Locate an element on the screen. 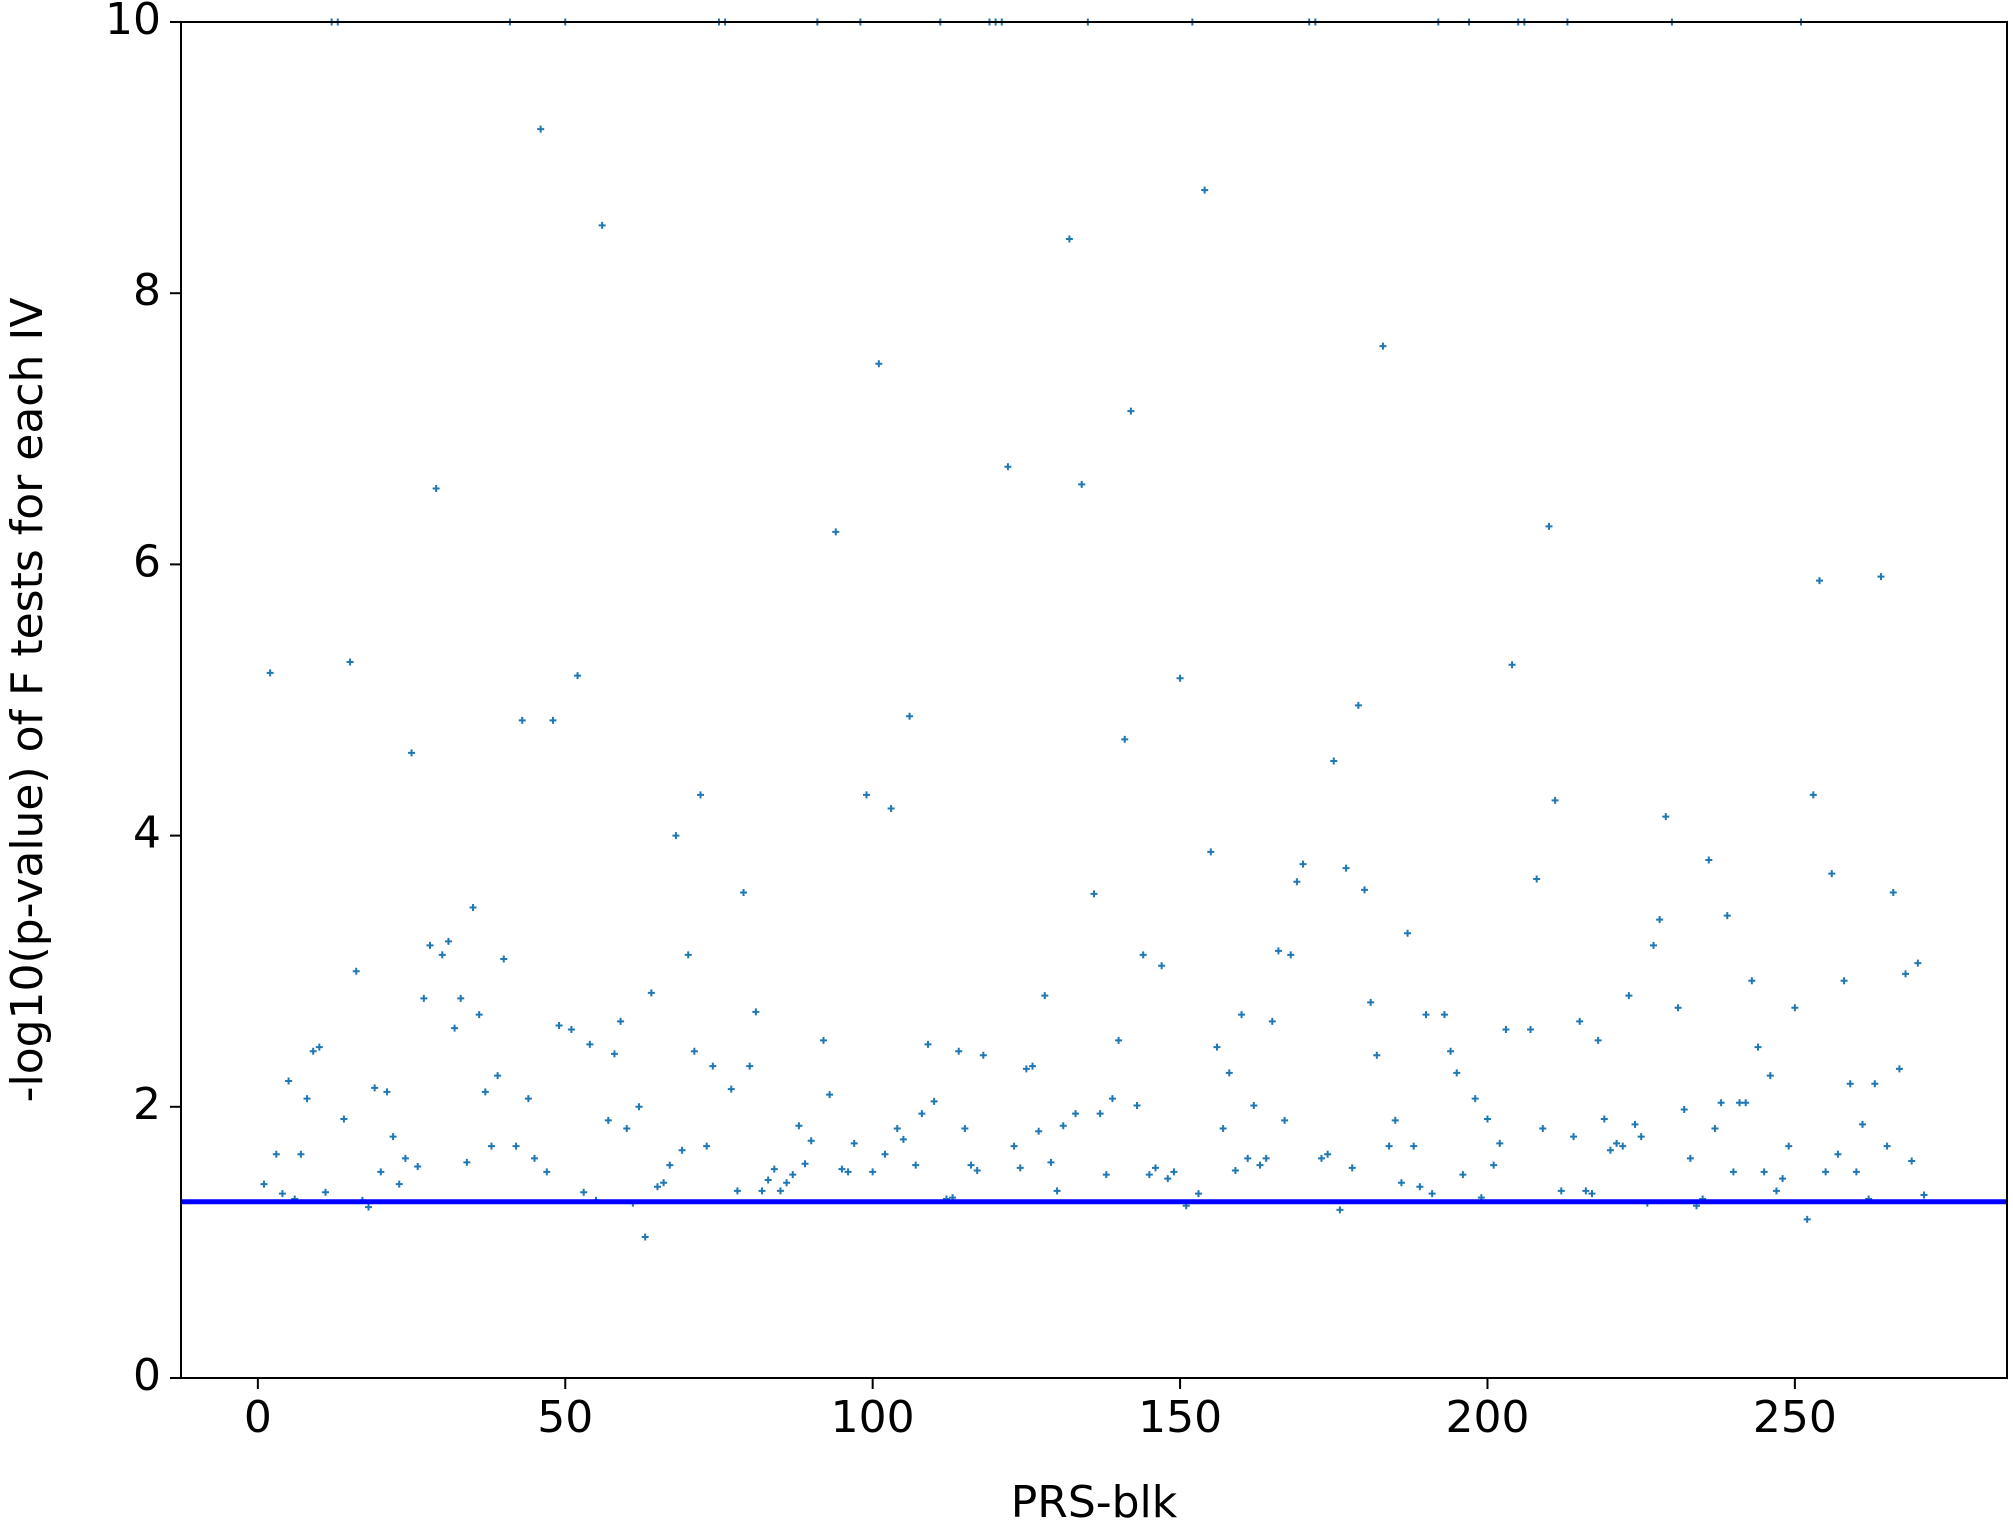 This screenshot has height=1527, width=2013. y-tick-label: 10 is located at coordinates (133, 22).